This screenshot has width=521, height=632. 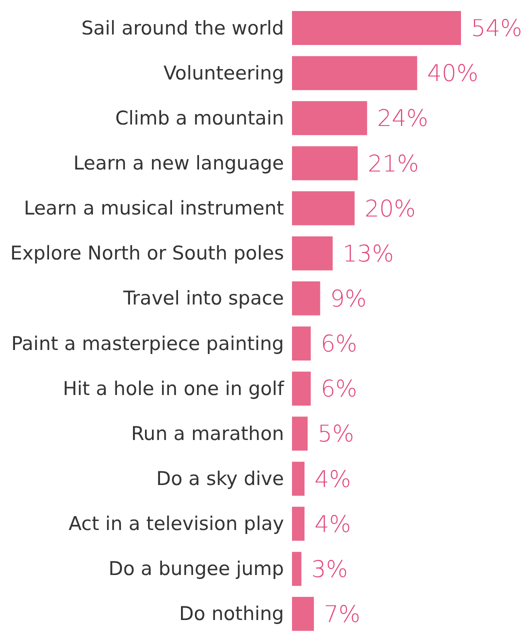 What do you see at coordinates (207, 433) in the screenshot?
I see `y-tick-label: Run a marathon` at bounding box center [207, 433].